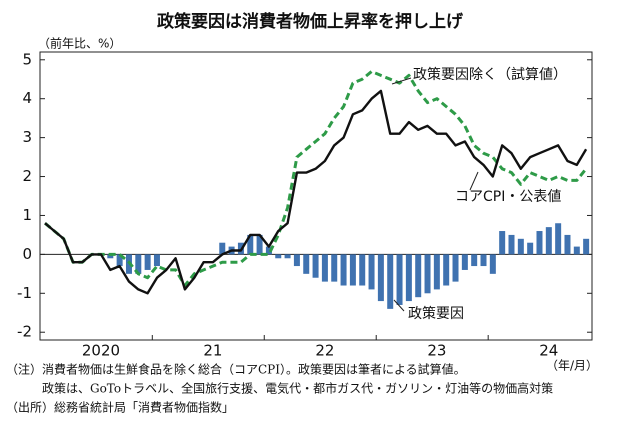 The height and width of the screenshot is (424, 620). Describe the element at coordinates (508, 197) in the screenshot. I see `series-label: コアCPI・公表値` at that location.